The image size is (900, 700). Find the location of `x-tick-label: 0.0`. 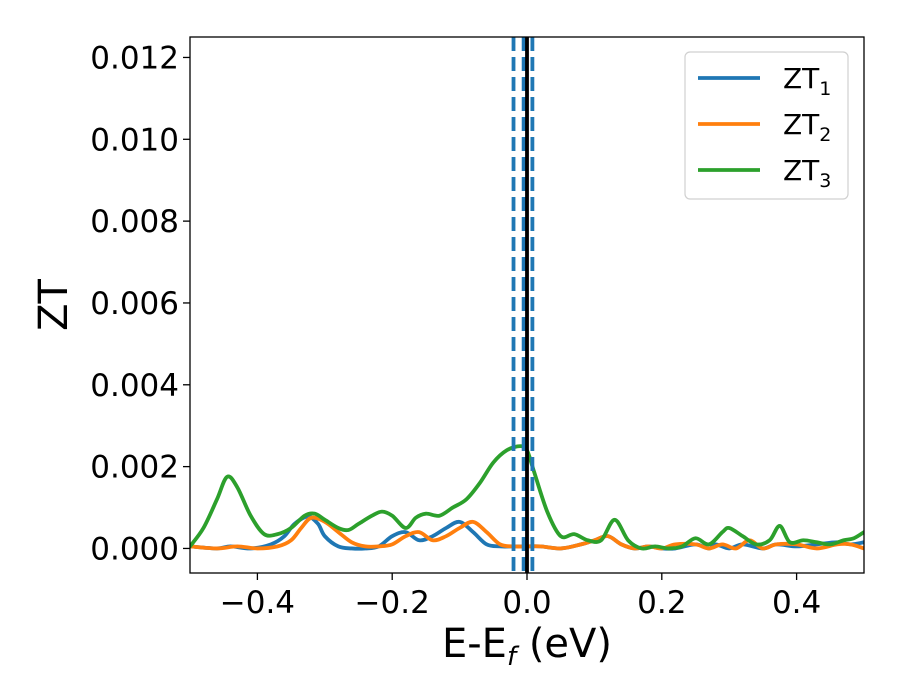

x-tick-label: 0.0 is located at coordinates (526, 603).